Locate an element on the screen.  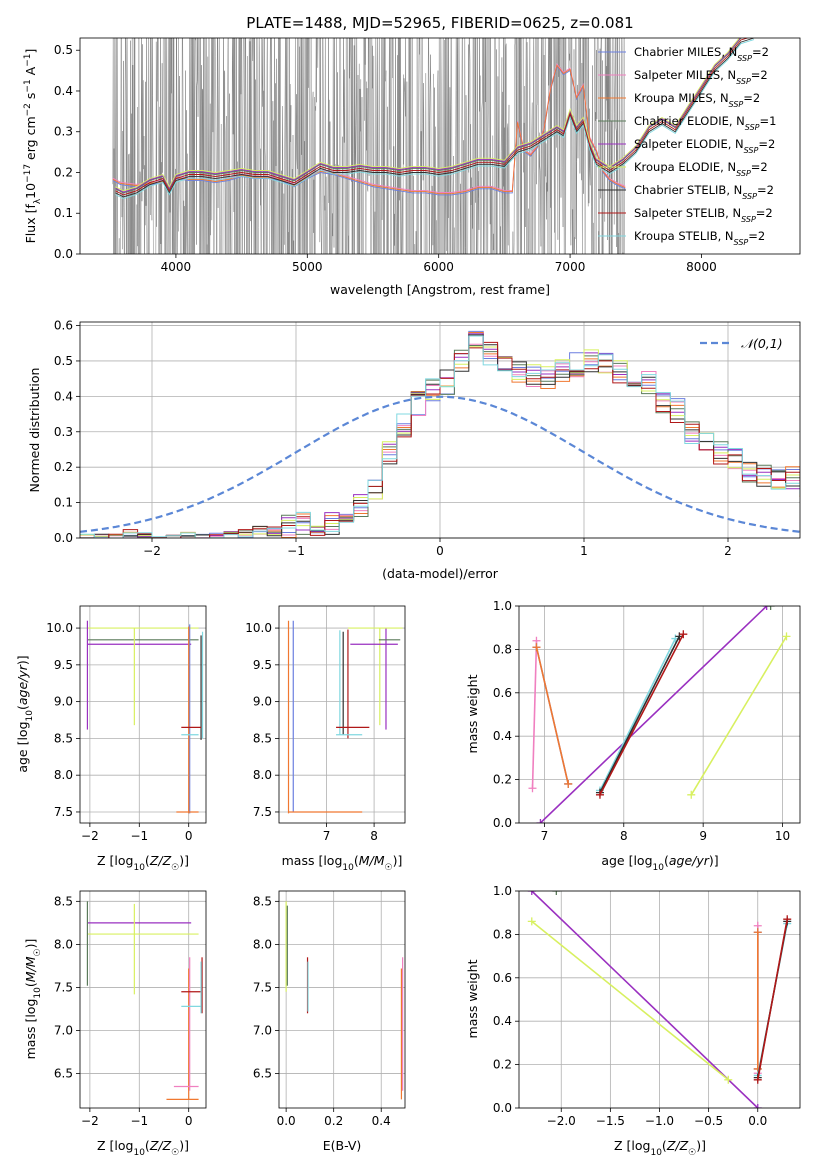
label-part: A is located at coordinates (30, 72).